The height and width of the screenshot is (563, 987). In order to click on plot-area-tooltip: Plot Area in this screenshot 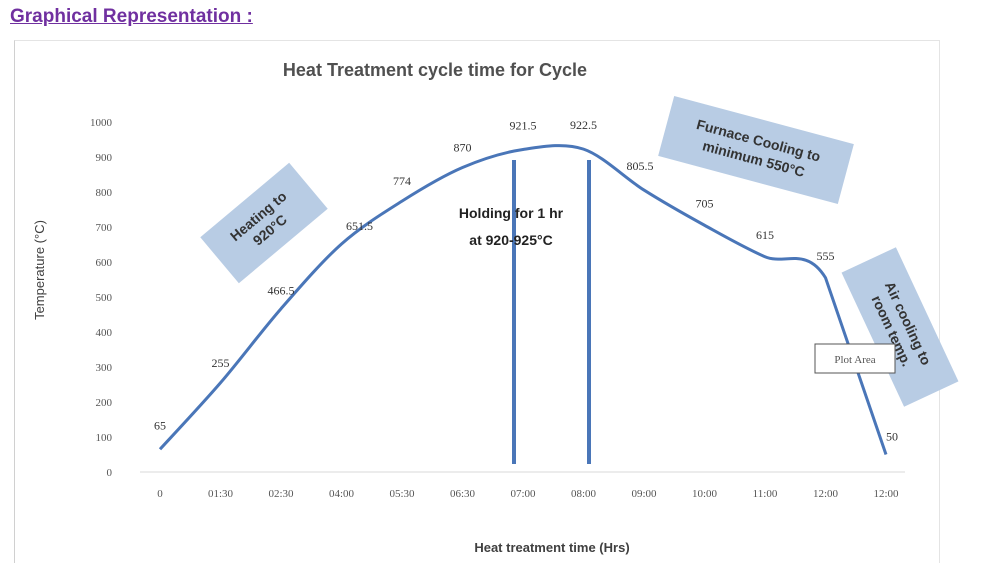, I will do `click(855, 358)`.